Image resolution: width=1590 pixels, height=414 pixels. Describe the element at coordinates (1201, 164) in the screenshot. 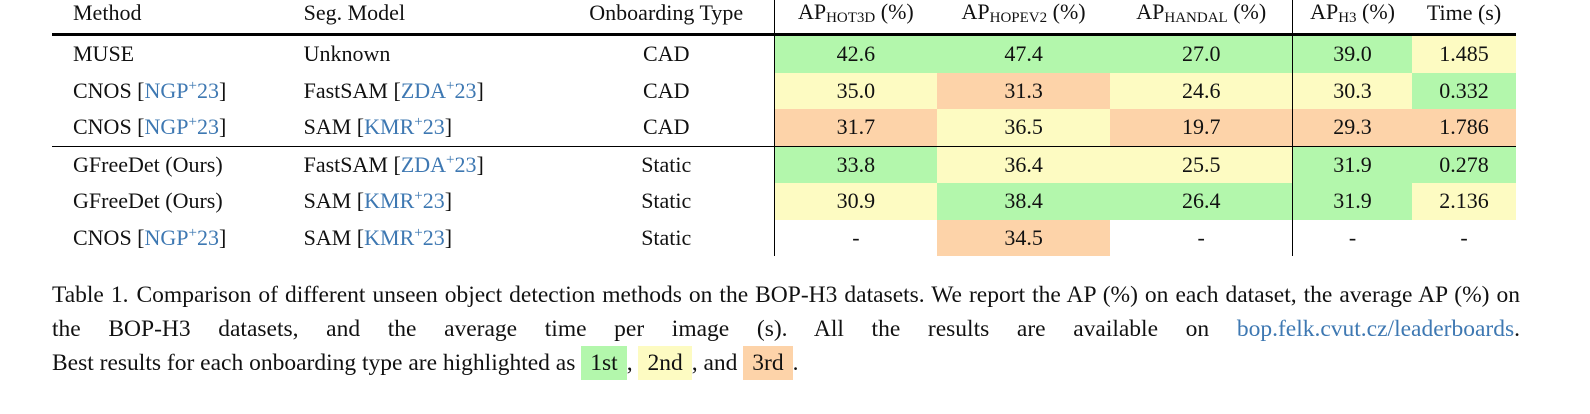

I see `cell-text: 25.5` at that location.